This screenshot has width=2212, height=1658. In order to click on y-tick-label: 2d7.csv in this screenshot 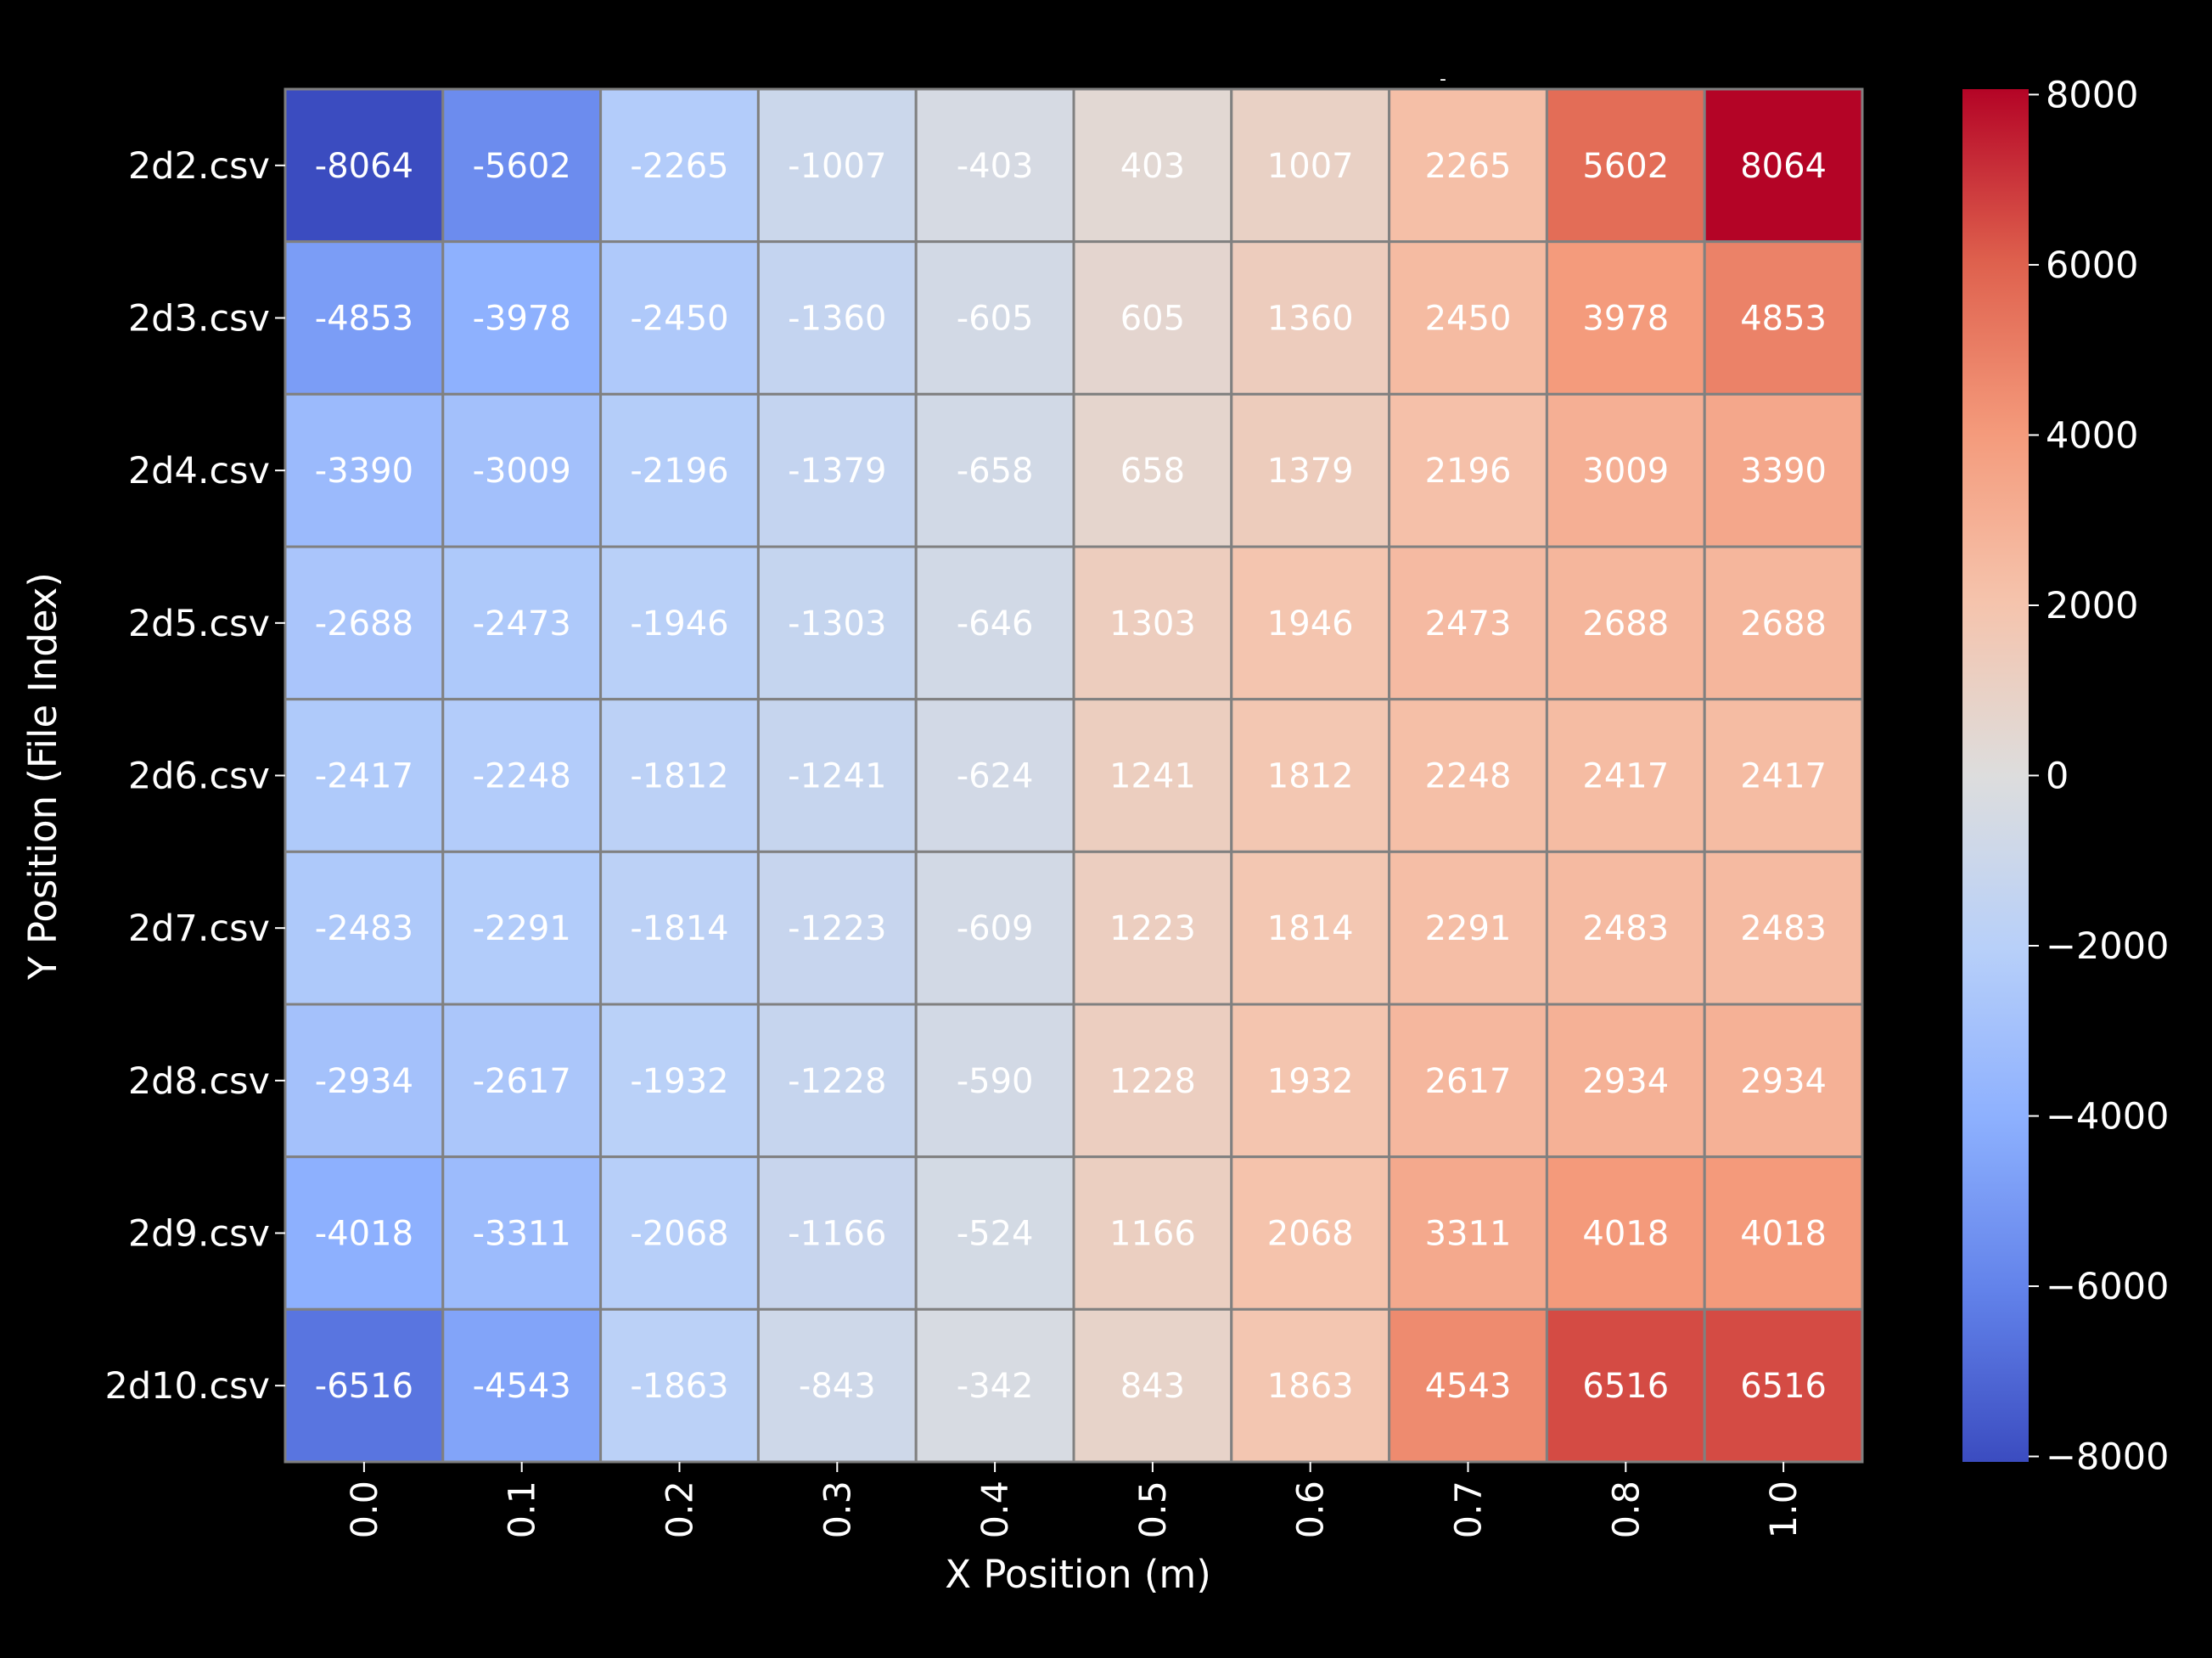, I will do `click(199, 929)`.